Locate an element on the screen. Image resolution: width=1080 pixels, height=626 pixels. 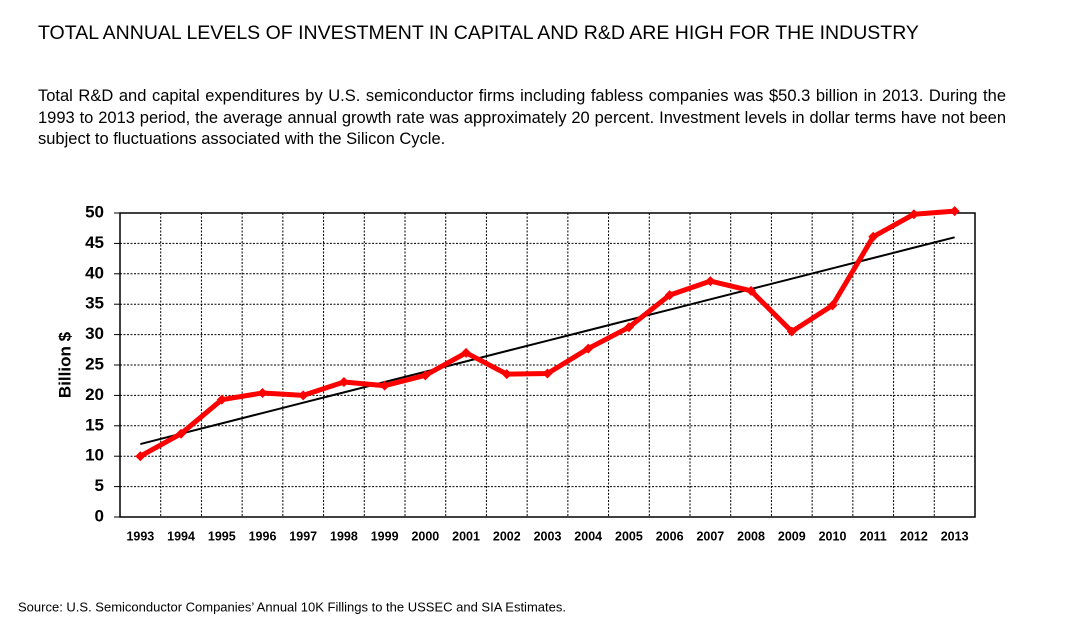
y-tick-label: 45 is located at coordinates (94, 242).